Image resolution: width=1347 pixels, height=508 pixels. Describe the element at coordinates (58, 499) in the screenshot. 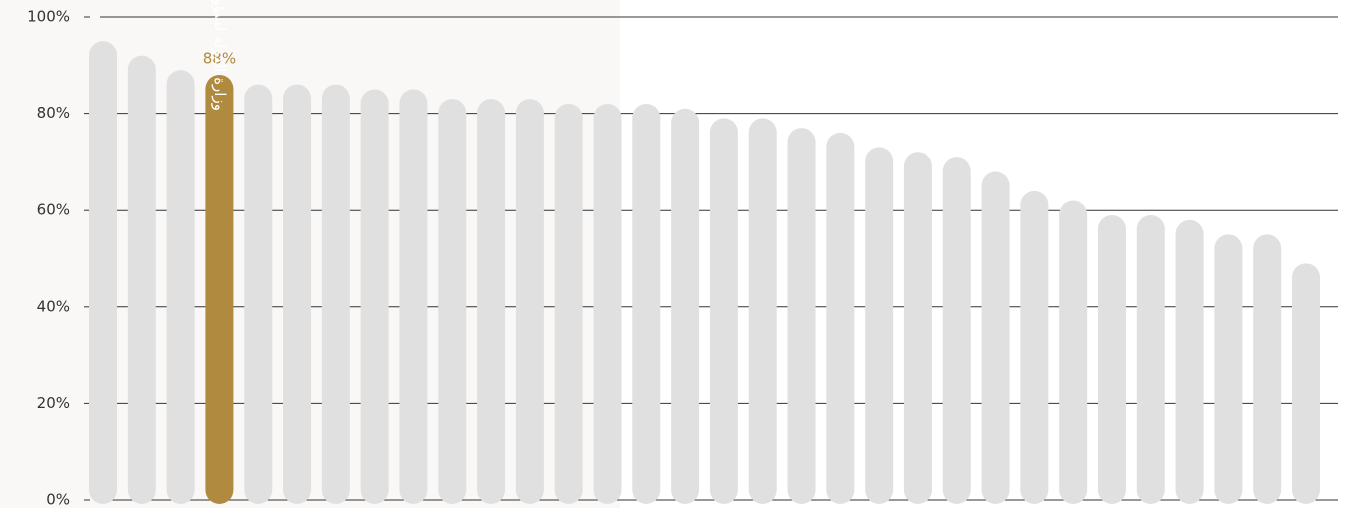

I see `y-tick-label: 0%` at that location.